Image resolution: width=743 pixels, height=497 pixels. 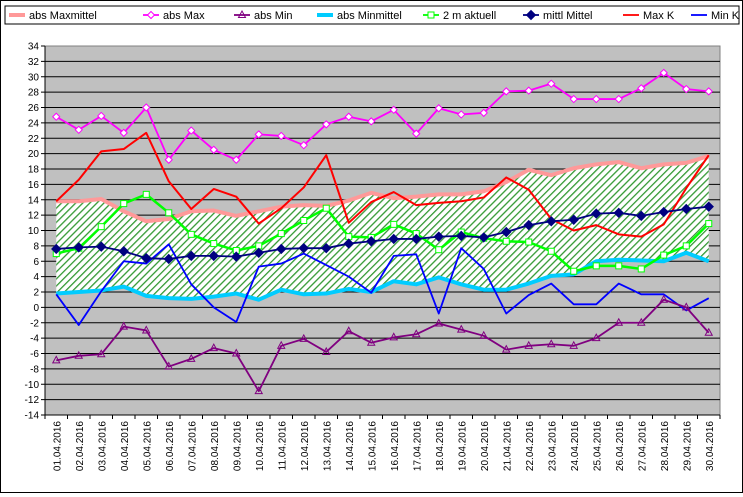 I want to click on x-tick-label: 05.04.2016, so click(x=147, y=446).